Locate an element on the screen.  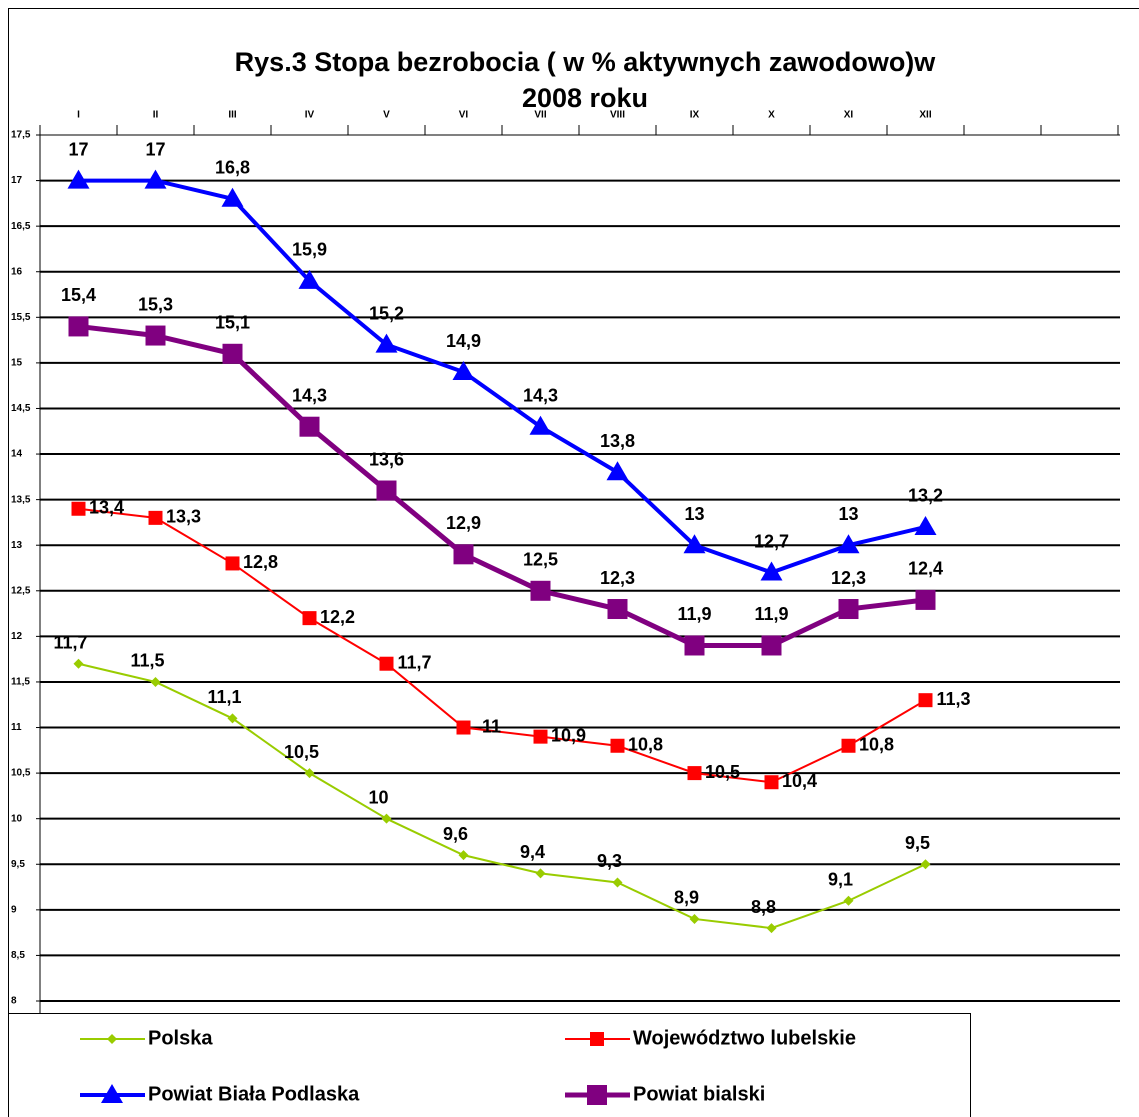
data-label: 14,9 is located at coordinates (463, 341).